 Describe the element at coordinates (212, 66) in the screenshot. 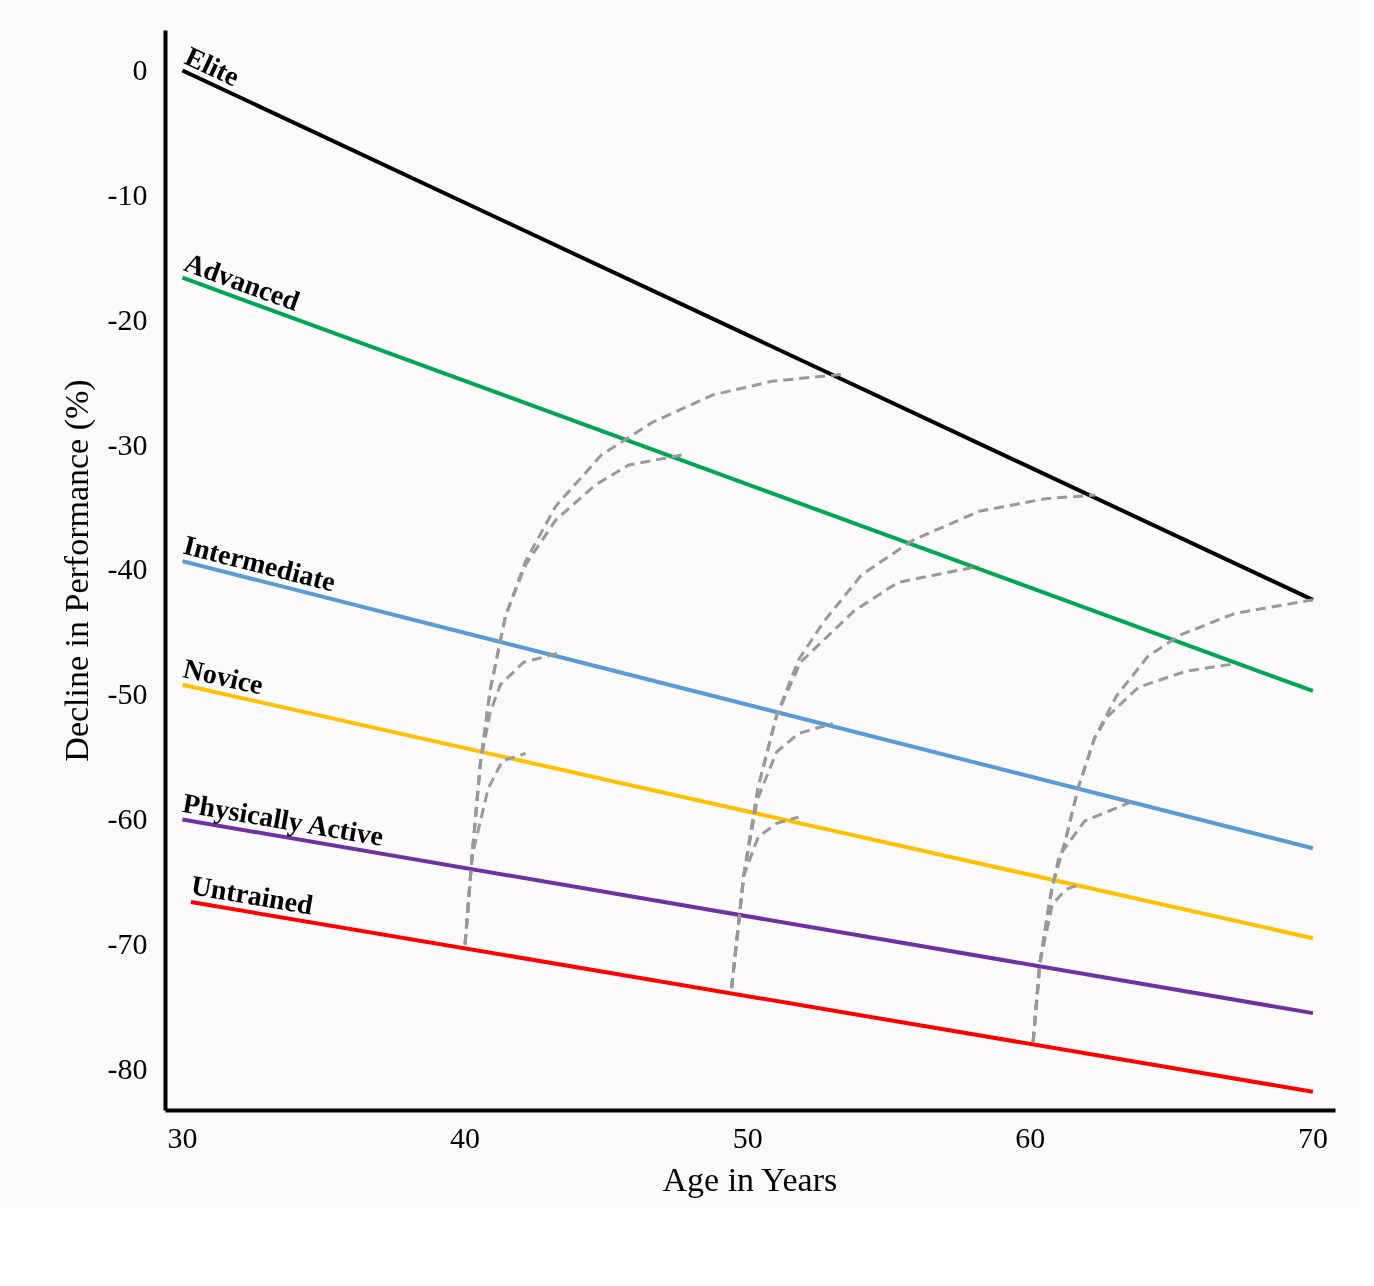

I see `text: Elite` at that location.